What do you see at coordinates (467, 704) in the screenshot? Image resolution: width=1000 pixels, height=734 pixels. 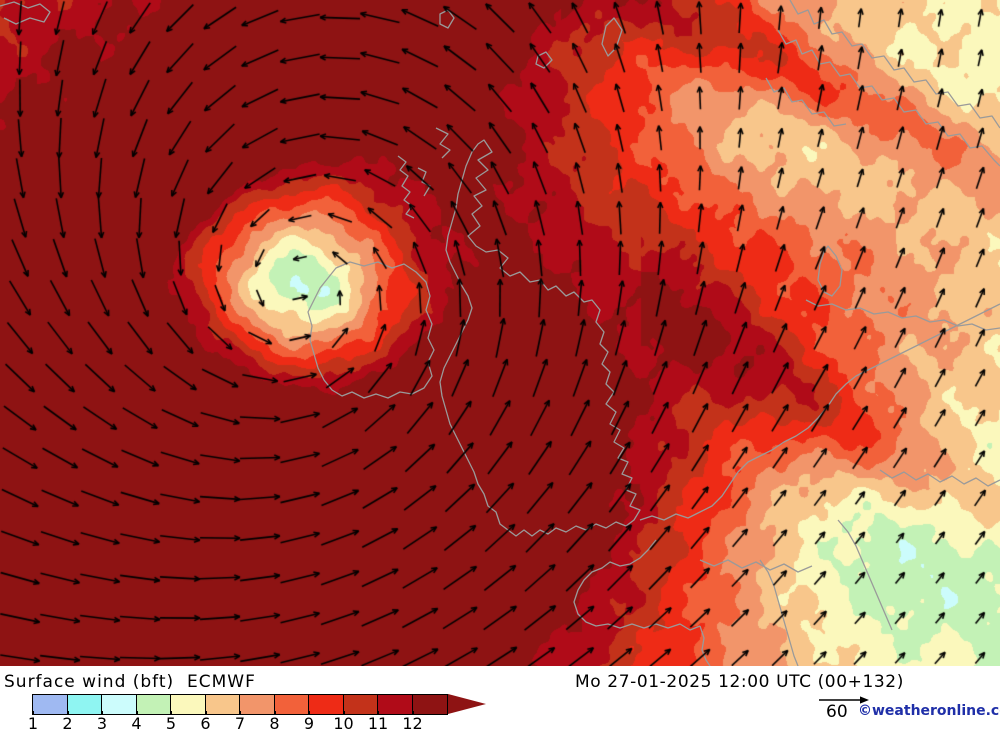 I see `legend-overflow-arrow-icon` at bounding box center [467, 704].